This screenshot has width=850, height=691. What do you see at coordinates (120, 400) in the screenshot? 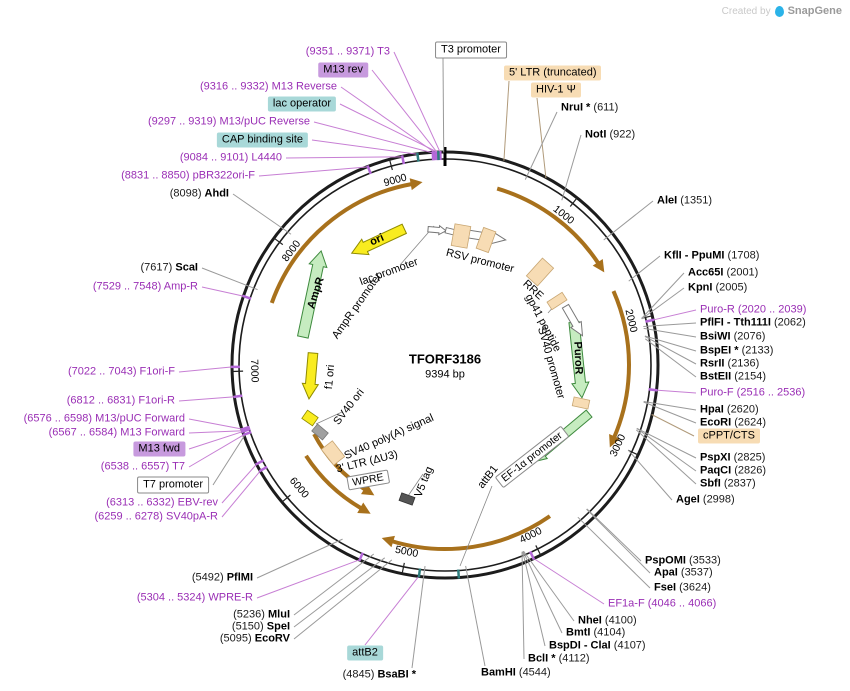
I see `label-f1ori-r: (6812 .. 6831) F1ori-R` at bounding box center [120, 400].